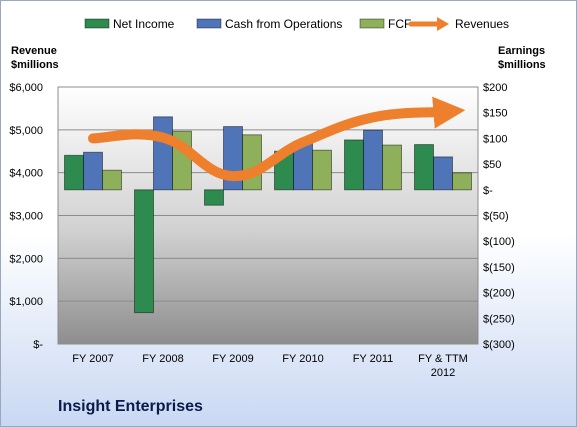 The height and width of the screenshot is (427, 577). I want to click on left-tick-label: $4,000, so click(26, 174).